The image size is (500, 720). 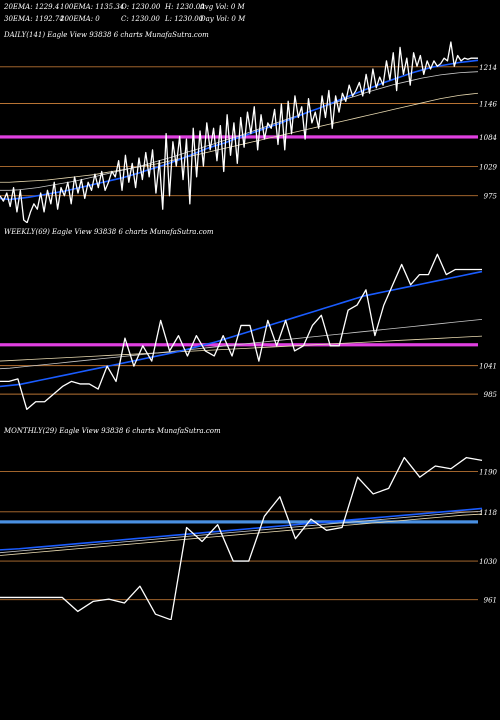 What do you see at coordinates (491, 197) in the screenshot?
I see `daily-tick-label-4: 975` at bounding box center [491, 197].